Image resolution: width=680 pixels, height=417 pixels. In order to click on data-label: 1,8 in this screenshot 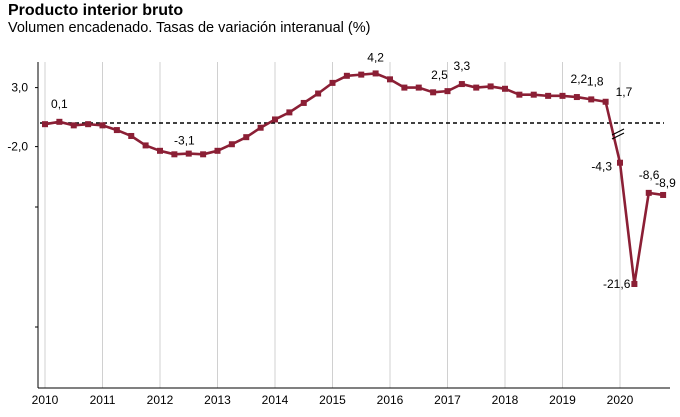, I will do `click(595, 81)`.